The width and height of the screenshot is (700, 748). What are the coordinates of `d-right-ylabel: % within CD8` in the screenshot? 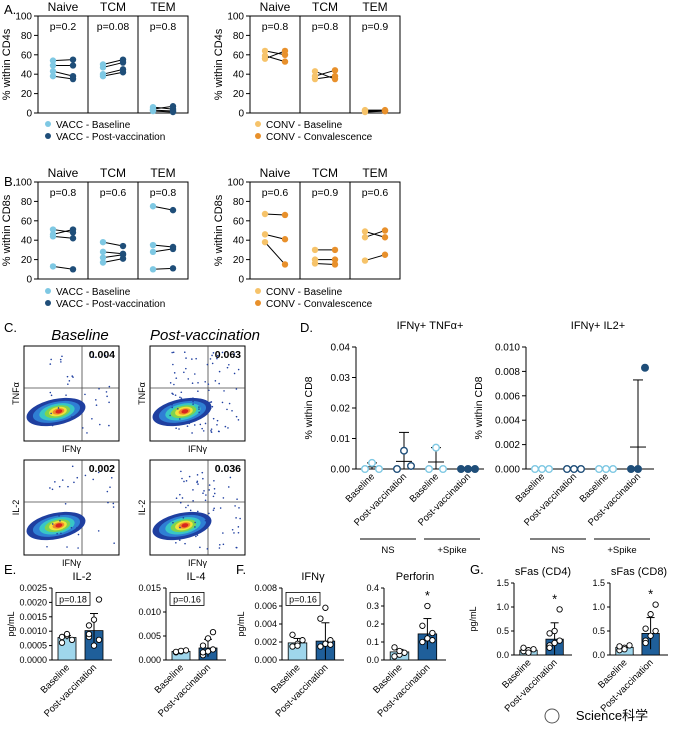 It's located at (479, 407).